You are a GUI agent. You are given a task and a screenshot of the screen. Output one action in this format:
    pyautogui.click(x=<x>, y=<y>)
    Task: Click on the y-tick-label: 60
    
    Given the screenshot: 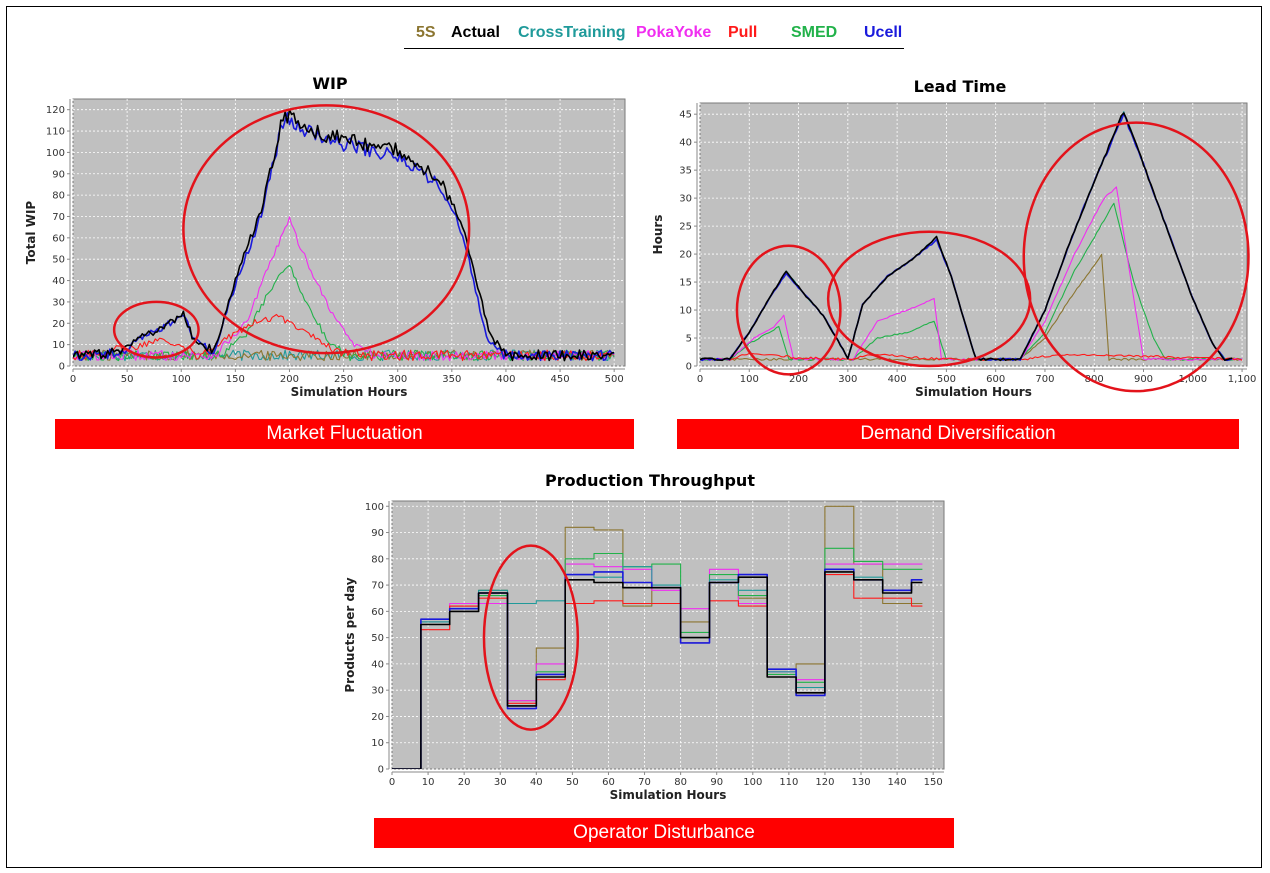 What is the action you would take?
    pyautogui.click(x=377, y=612)
    